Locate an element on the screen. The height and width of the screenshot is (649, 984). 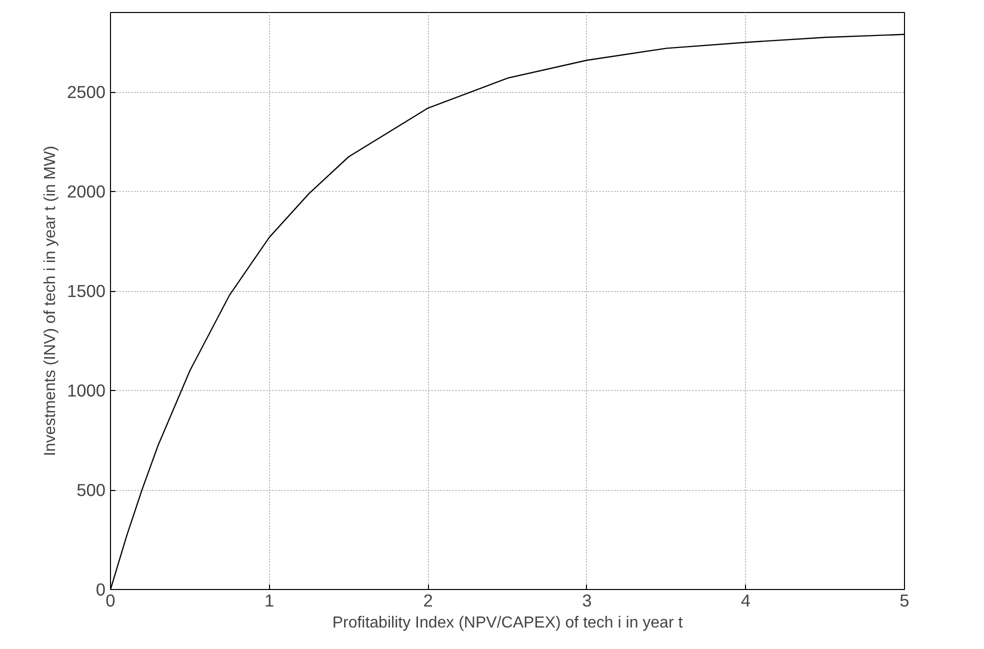
y-axis-title: Investments (INV) of tech i in year t (in MW) is located at coordinates (50, 301).